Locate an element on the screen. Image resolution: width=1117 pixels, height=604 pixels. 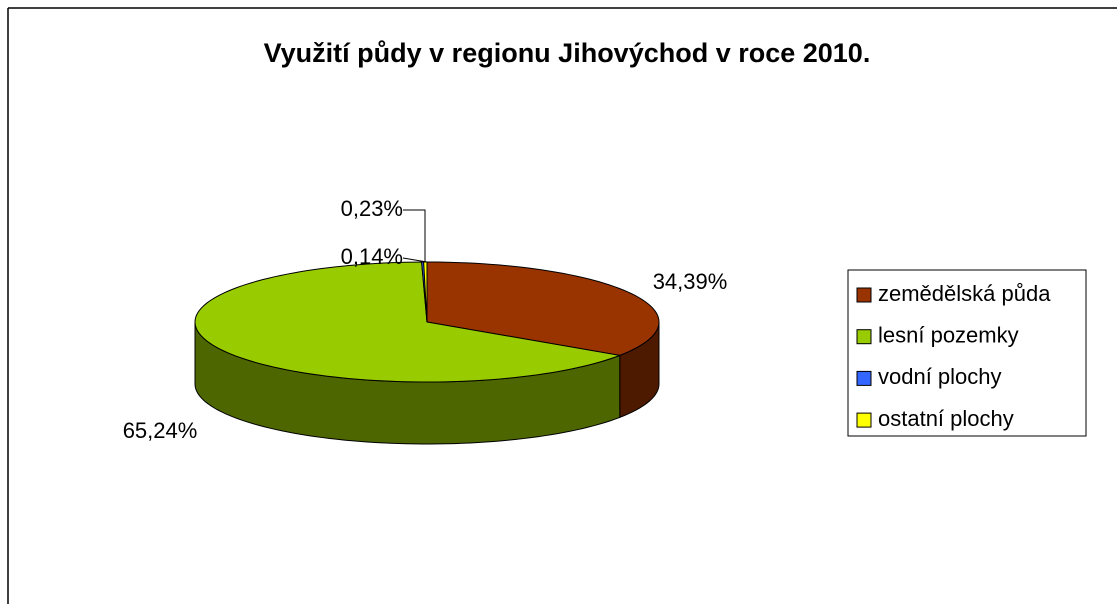
legend is located at coordinates (967, 353).